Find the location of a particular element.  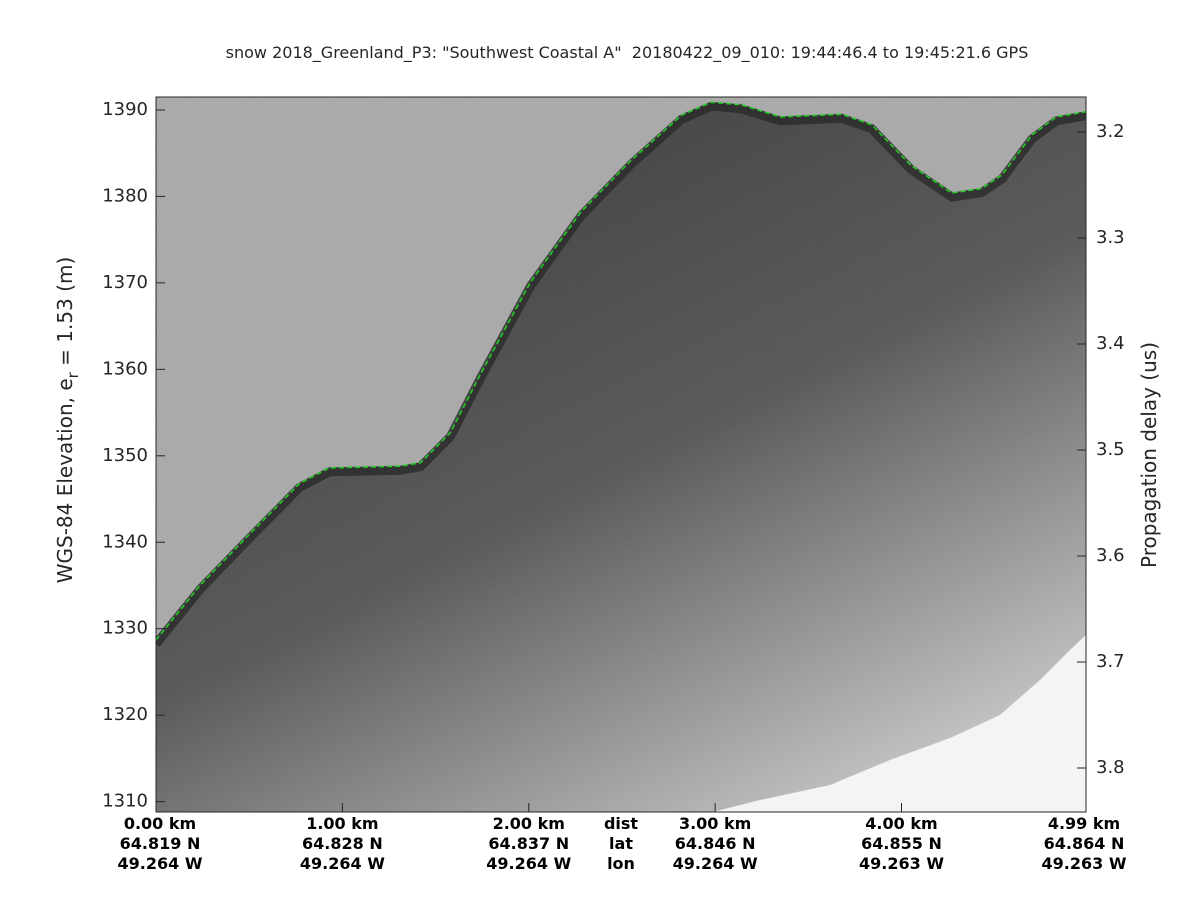

x-tick-label: 1.00 km is located at coordinates (342, 823).